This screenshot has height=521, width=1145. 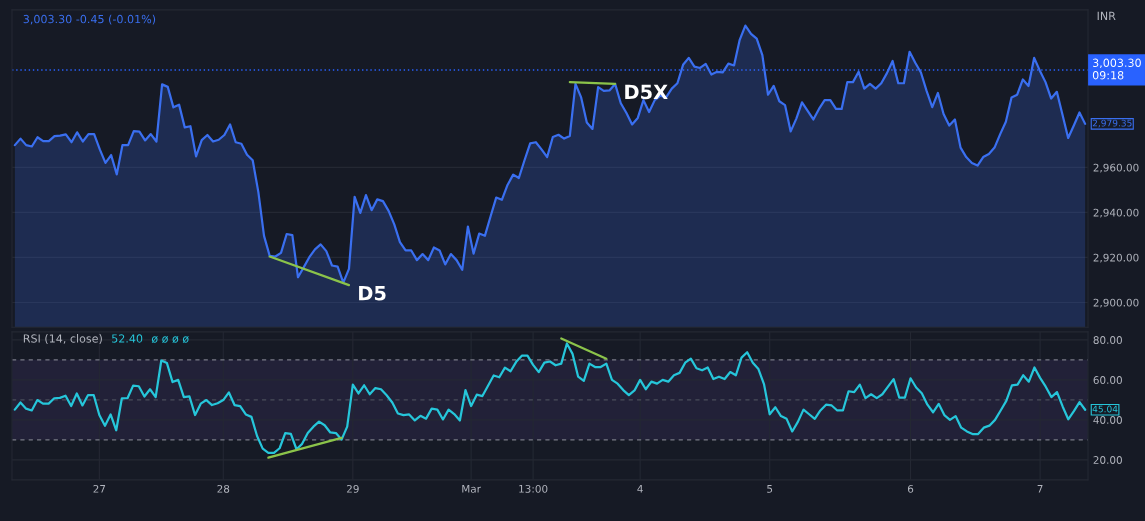 I want to click on x-tick-label: 7, so click(x=1040, y=489).